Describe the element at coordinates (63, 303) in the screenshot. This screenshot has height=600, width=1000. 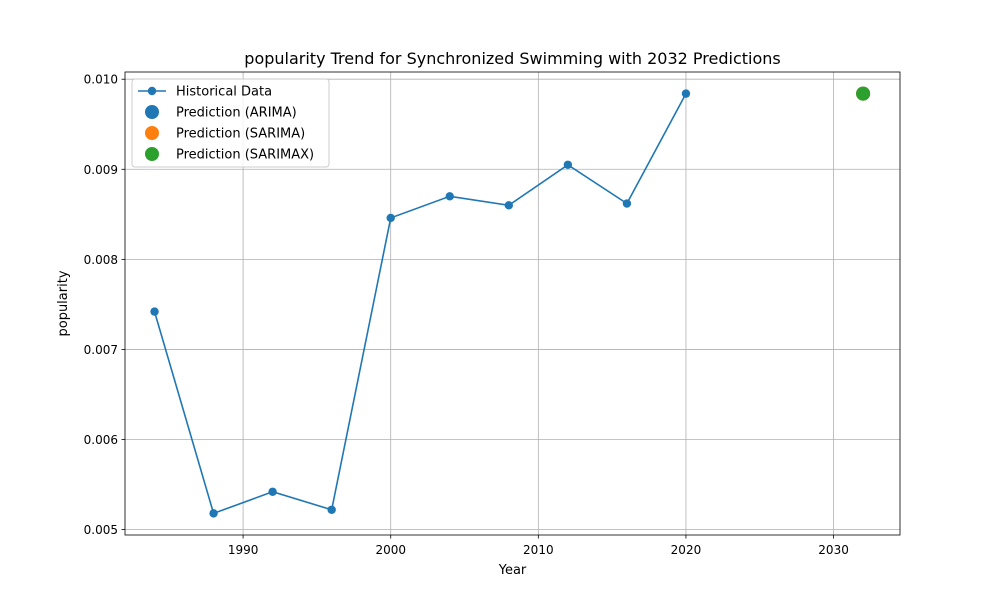
I see `y-axis-label: popularity` at that location.